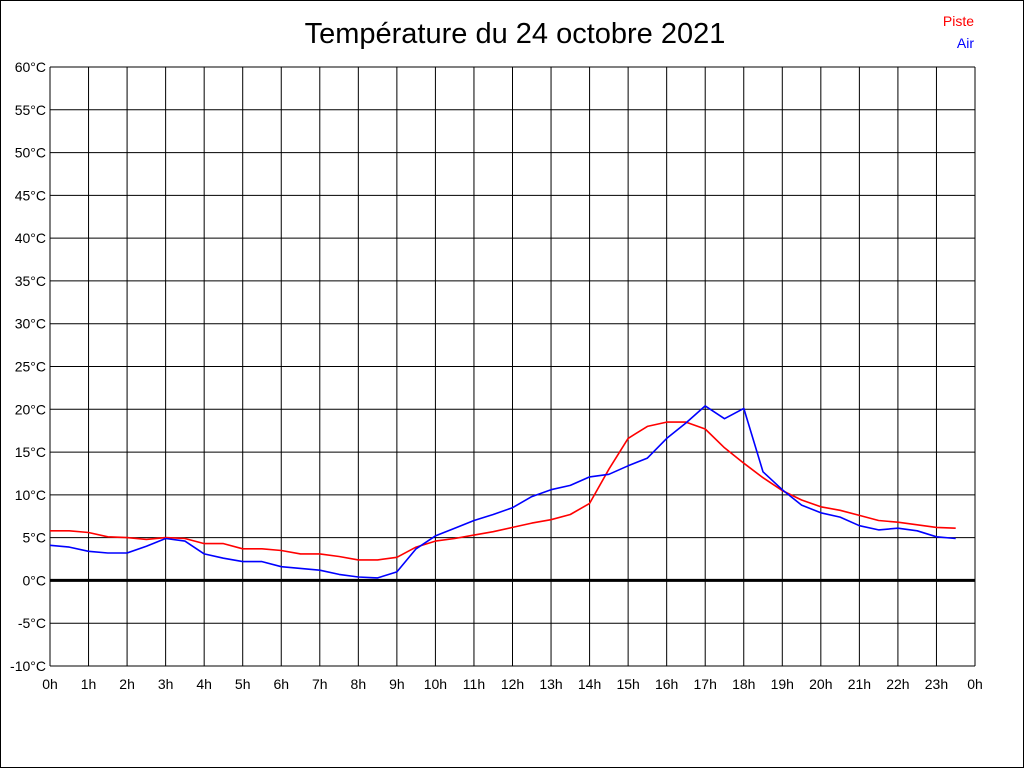  I want to click on x-tick-label: 18h, so click(743, 684).